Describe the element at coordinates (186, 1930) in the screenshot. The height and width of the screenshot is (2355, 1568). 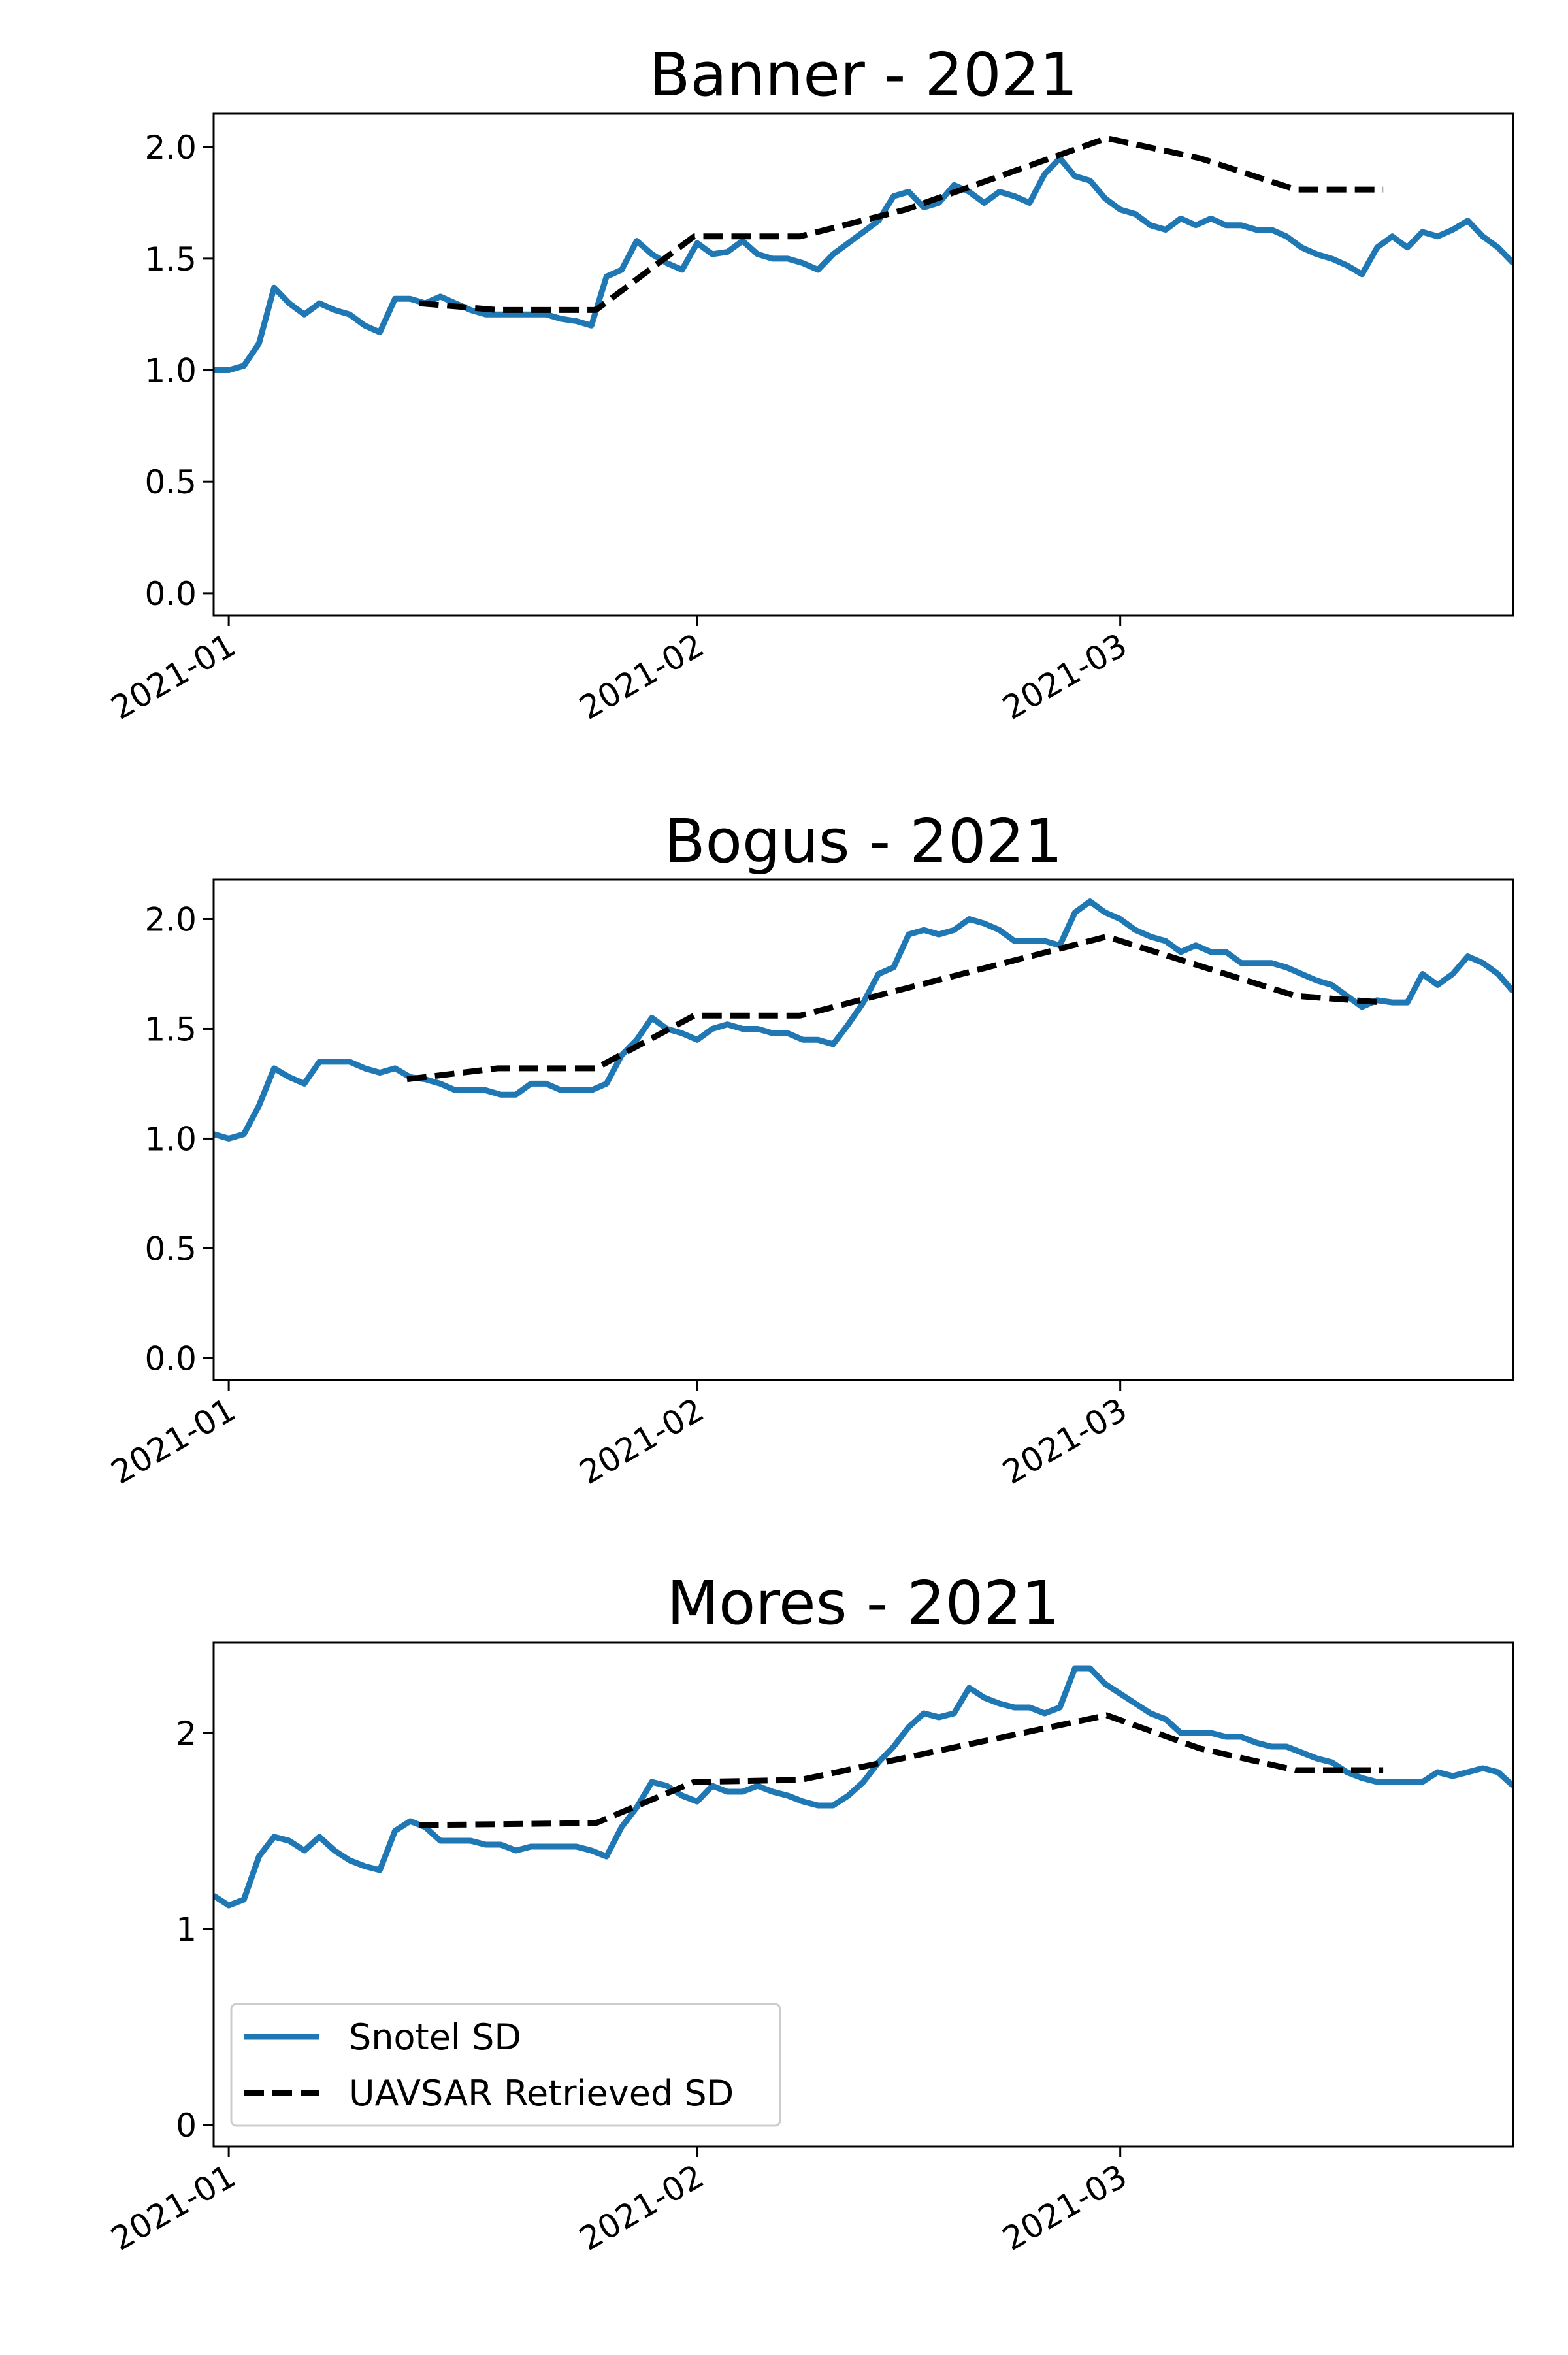
I see `y-tick-label: 1` at that location.